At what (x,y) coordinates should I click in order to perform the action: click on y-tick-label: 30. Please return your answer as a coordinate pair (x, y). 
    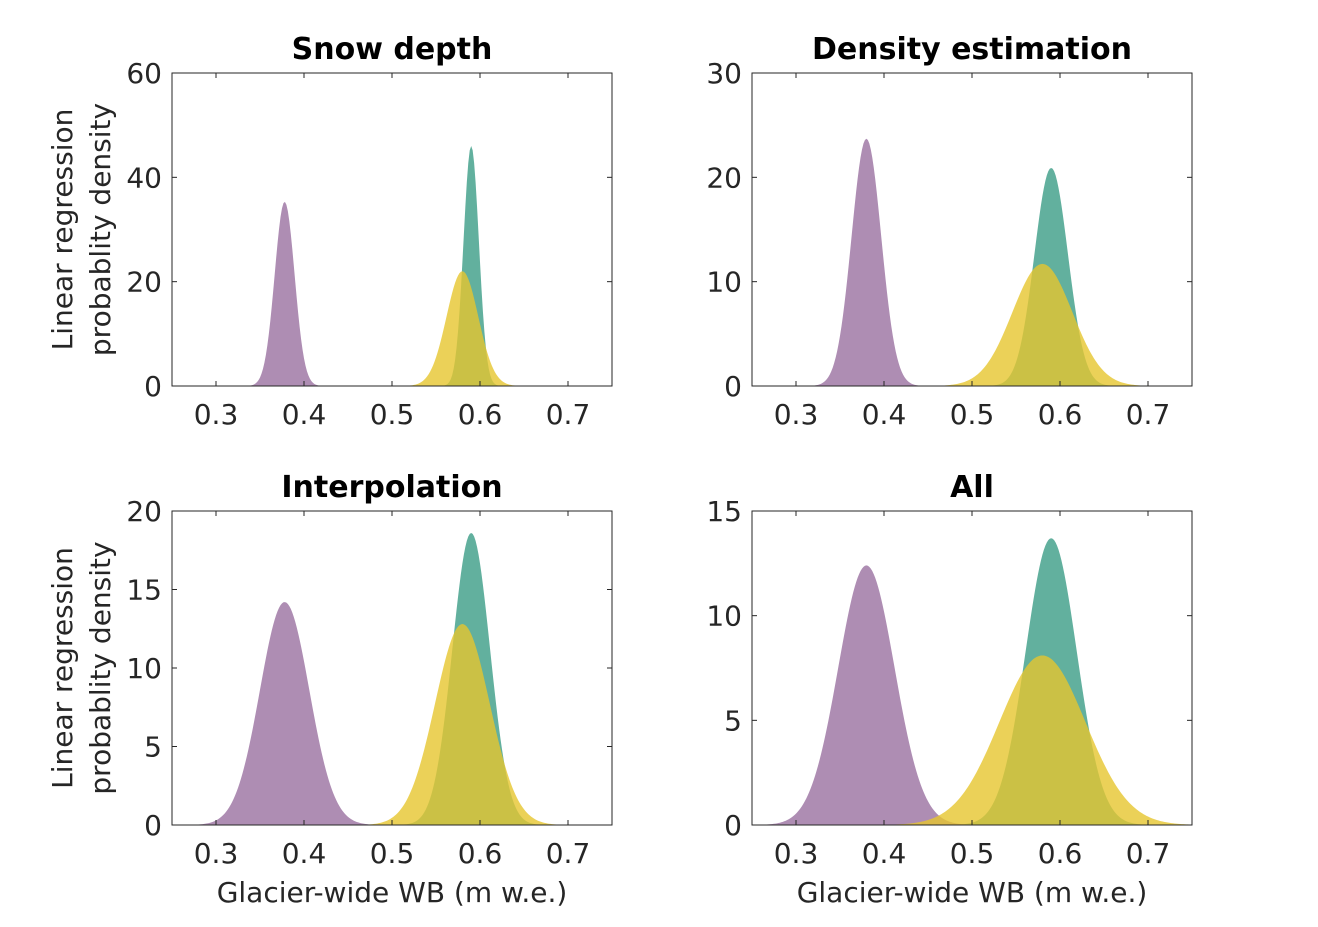
    Looking at the image, I should click on (724, 73).